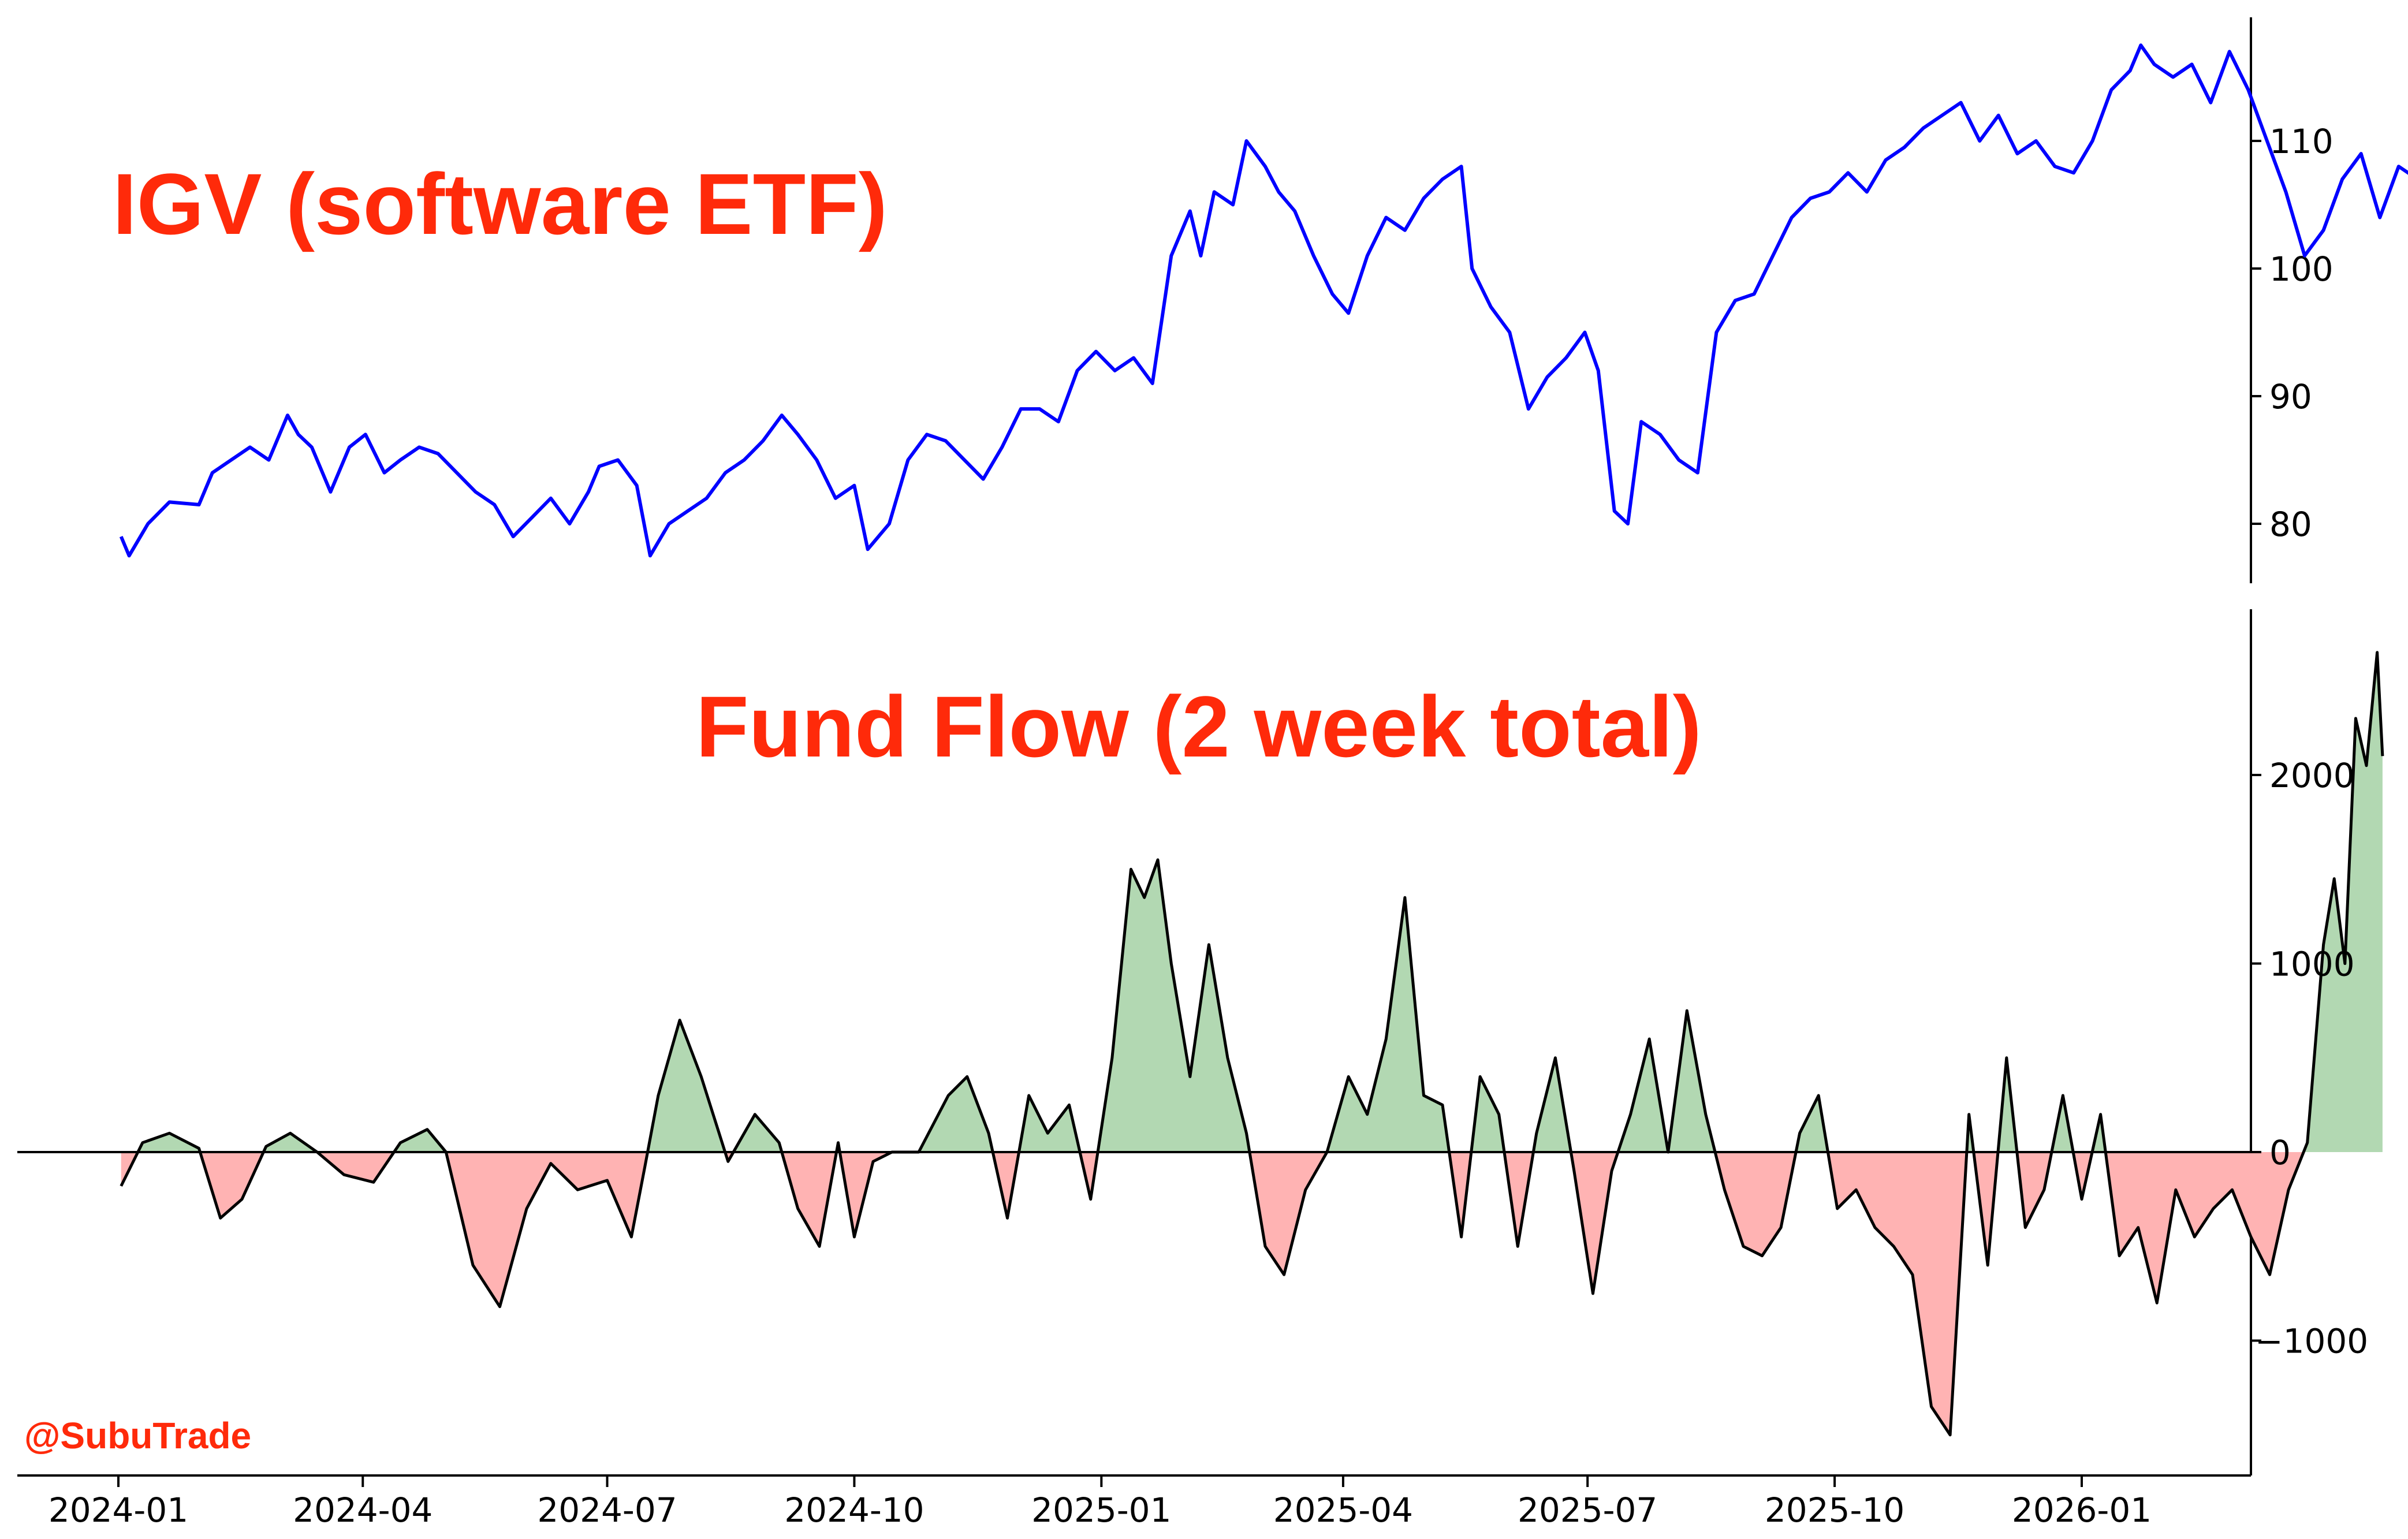  I want to click on price-chart-title: IGV (software ETF), so click(500, 204).